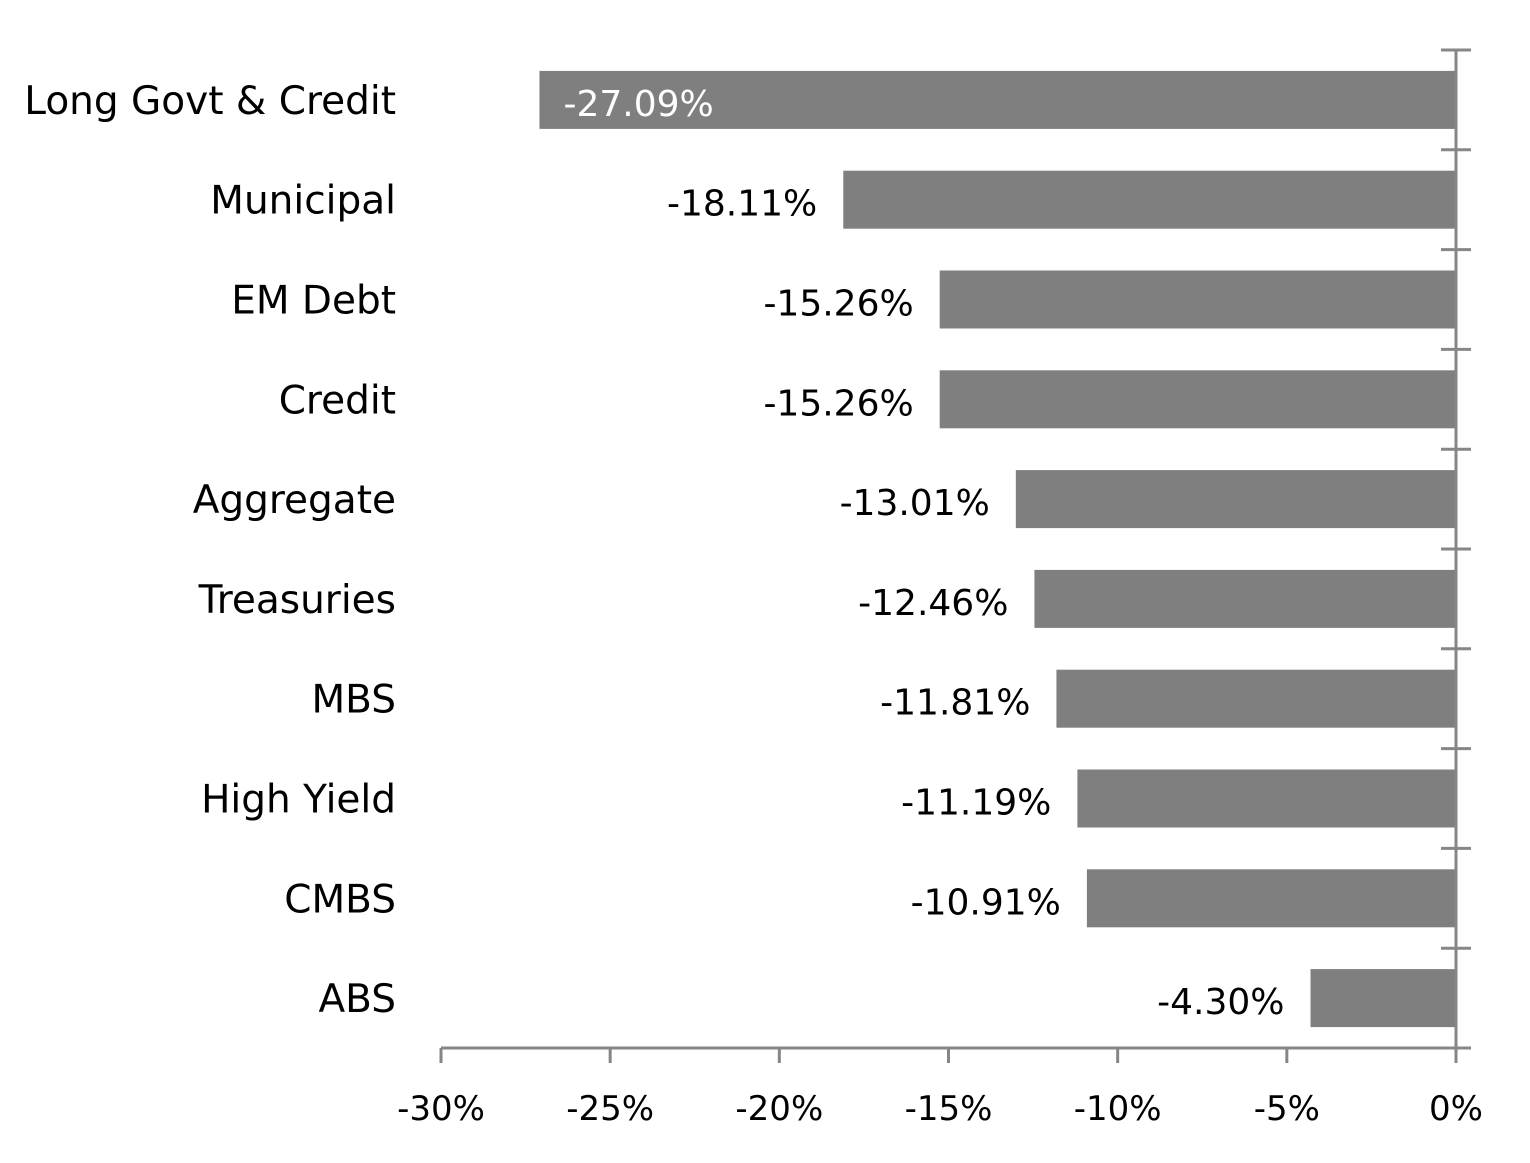 This screenshot has height=1163, width=1530. Describe the element at coordinates (340, 899) in the screenshot. I see `category-label: CMBS` at that location.